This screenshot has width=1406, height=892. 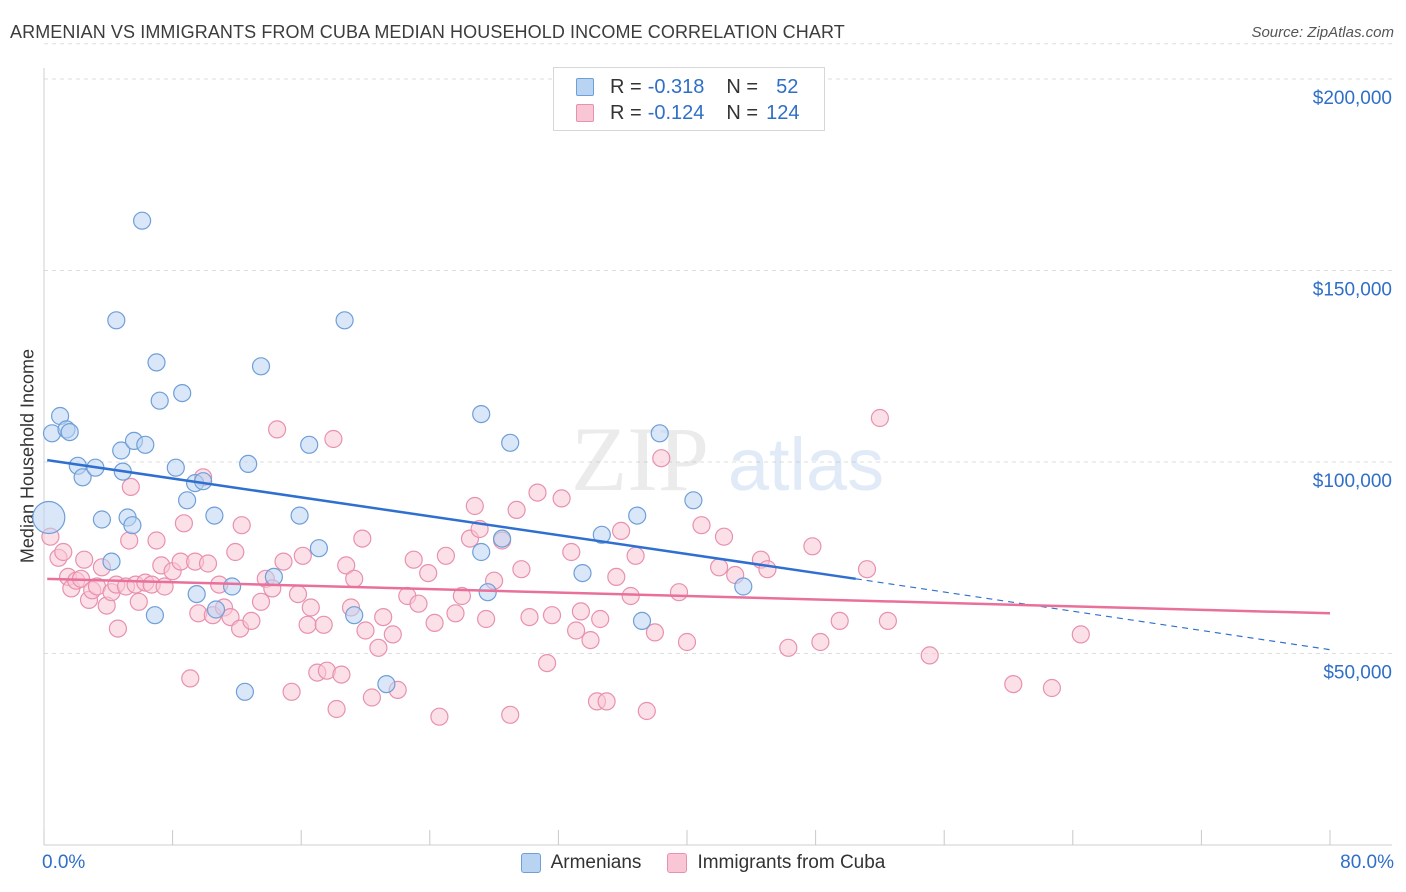 What do you see at coordinates (791, 862) in the screenshot?
I see `legend-label-cuba: Immigrants from Cuba` at bounding box center [791, 862].